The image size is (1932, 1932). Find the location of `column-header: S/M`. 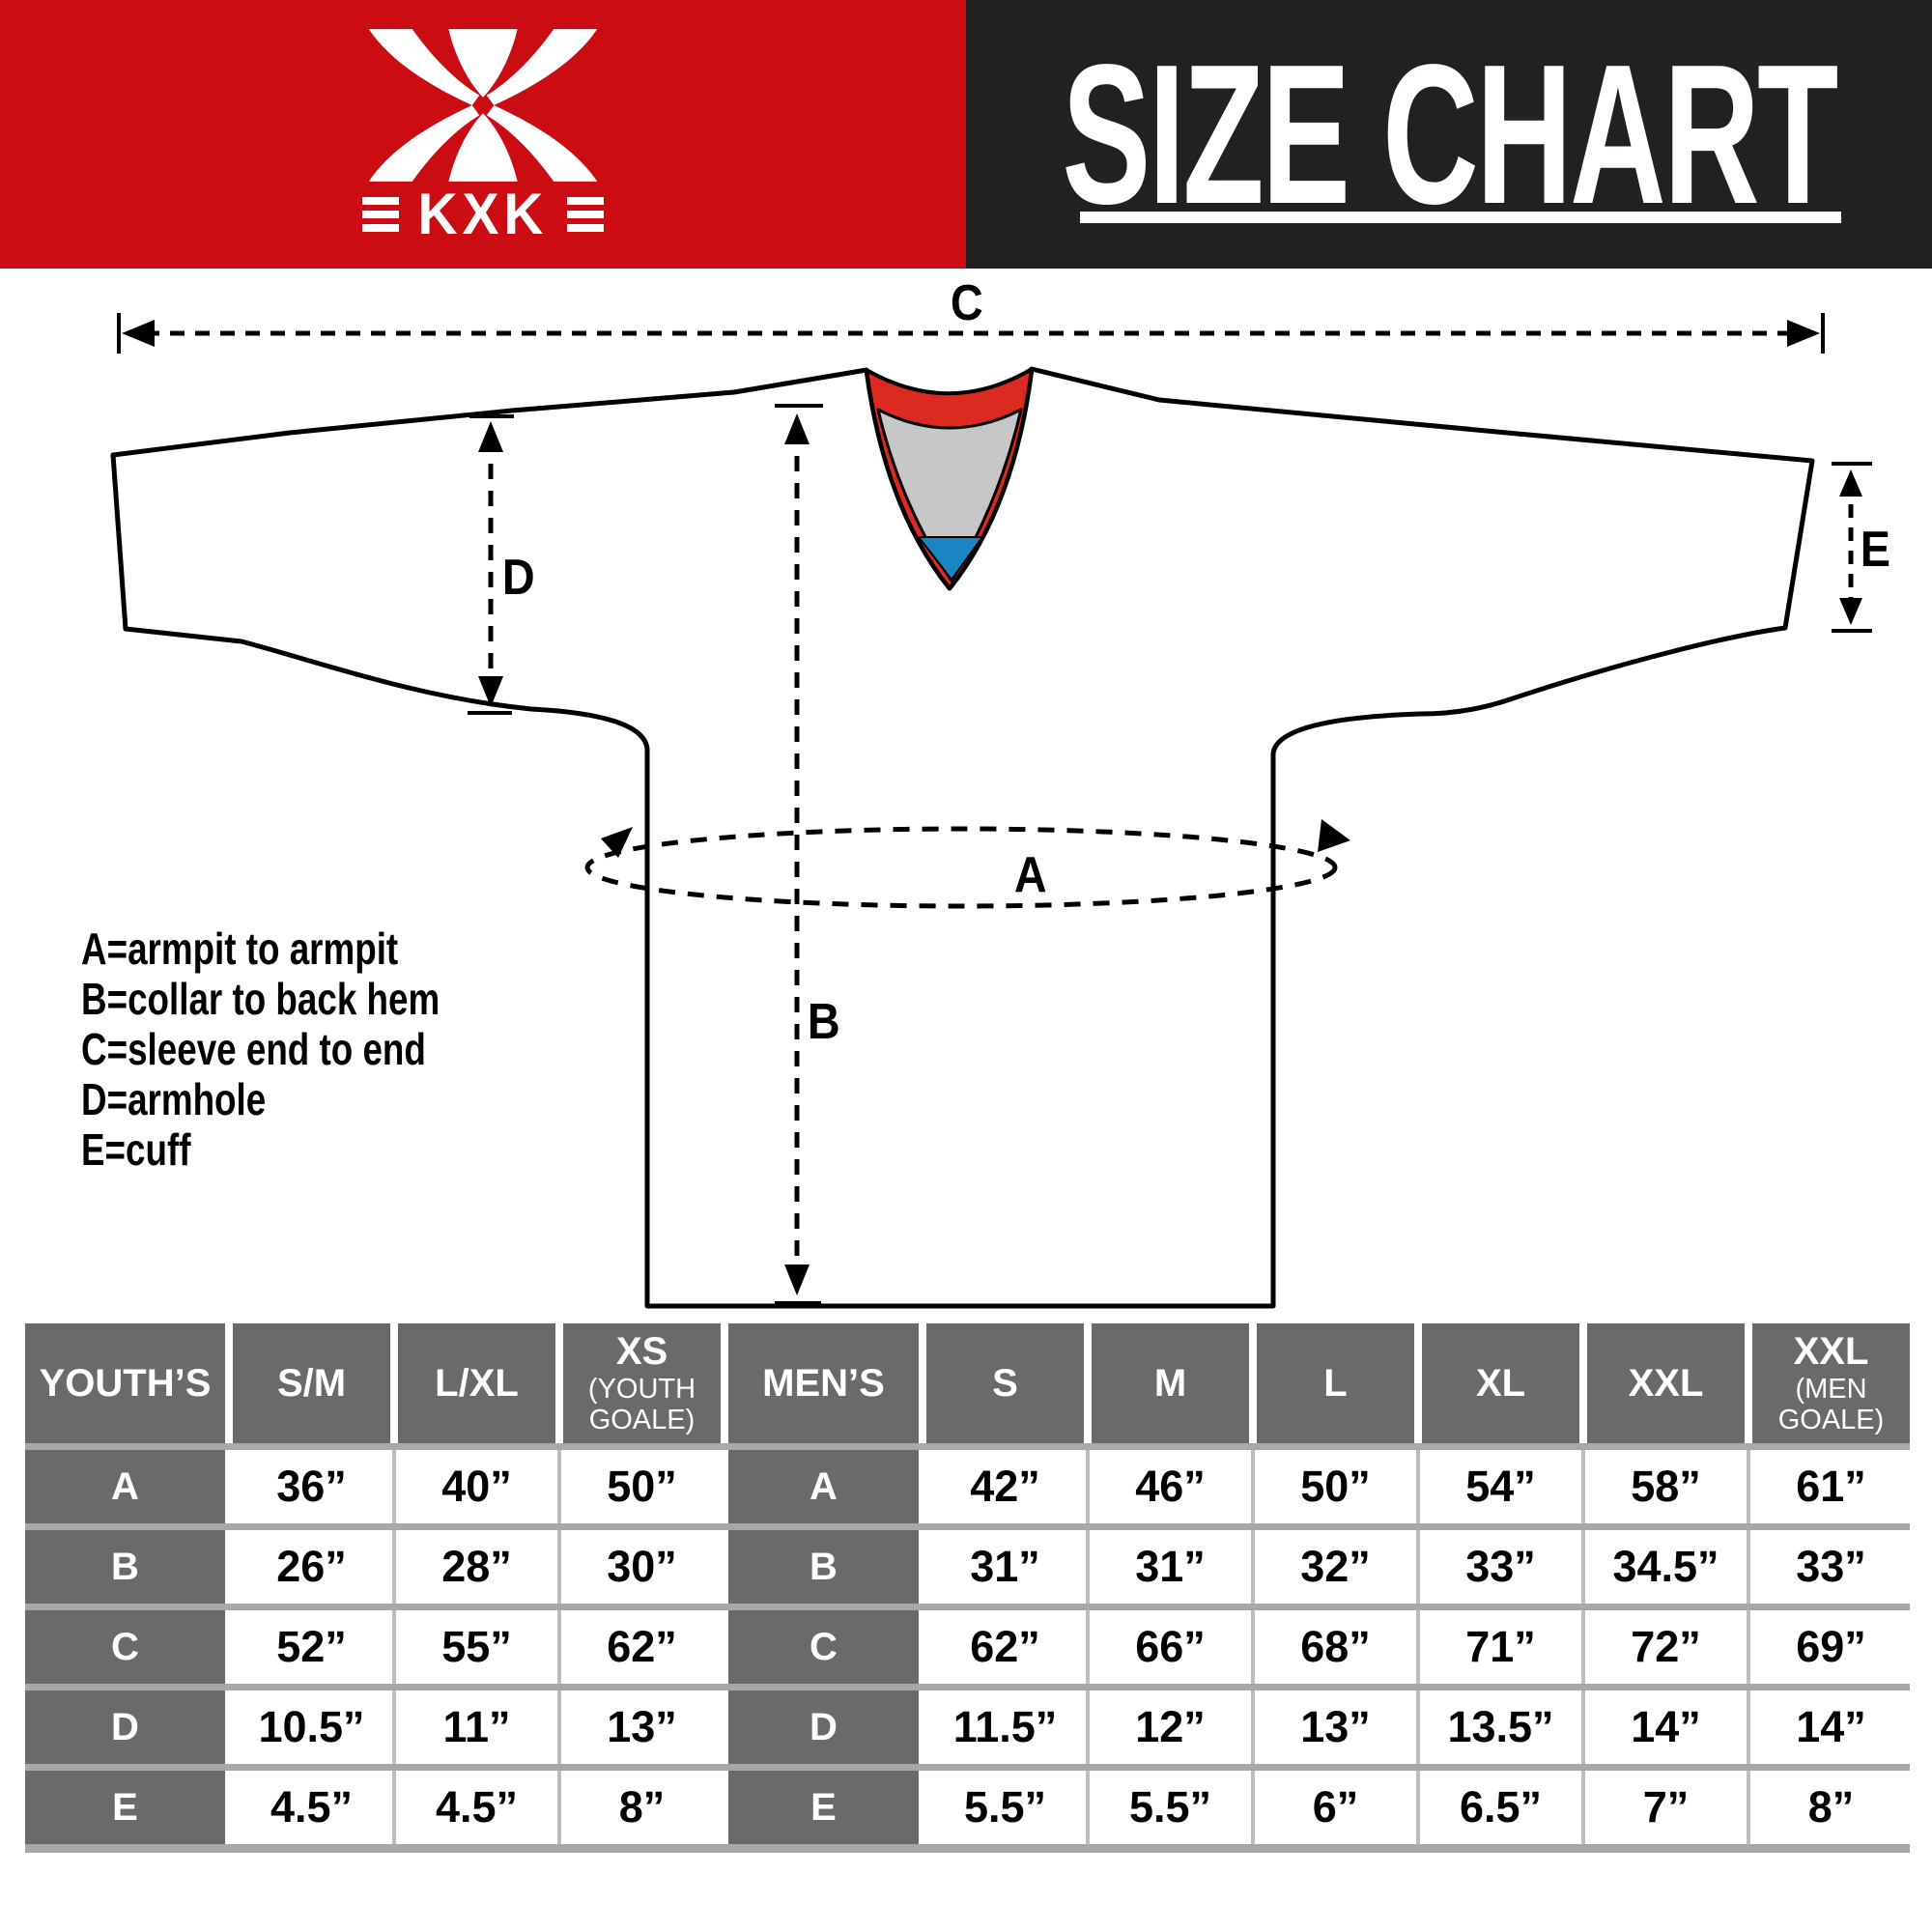

column-header: S/M is located at coordinates (311, 1383).